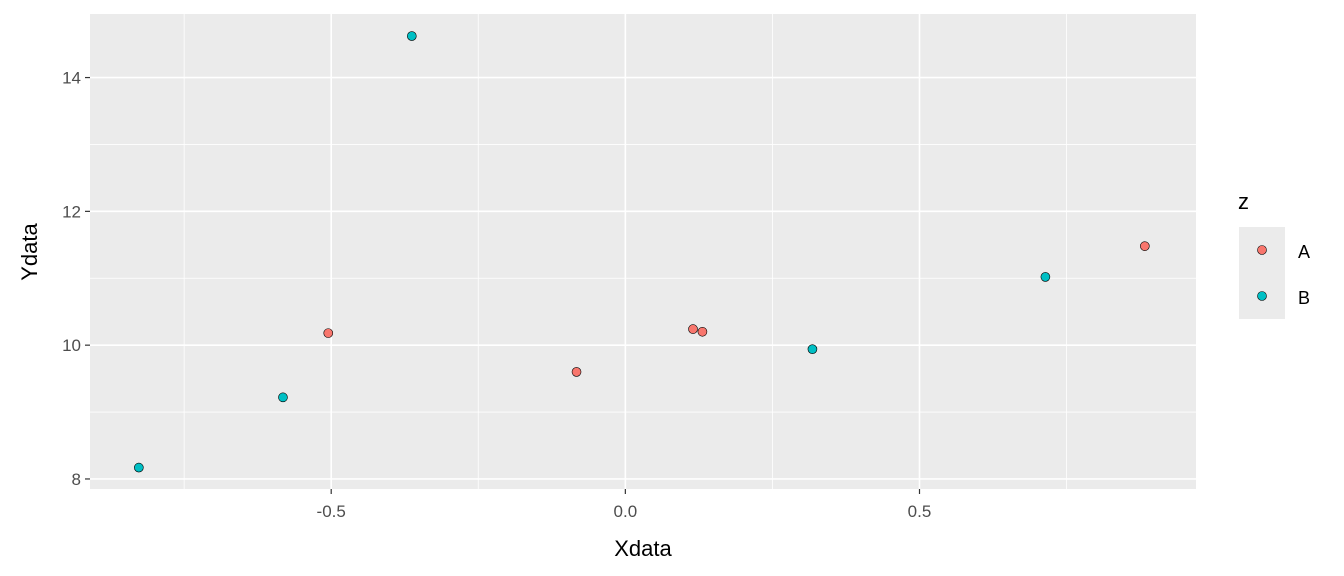  What do you see at coordinates (71, 345) in the screenshot?
I see `y-tick-label: 10` at bounding box center [71, 345].